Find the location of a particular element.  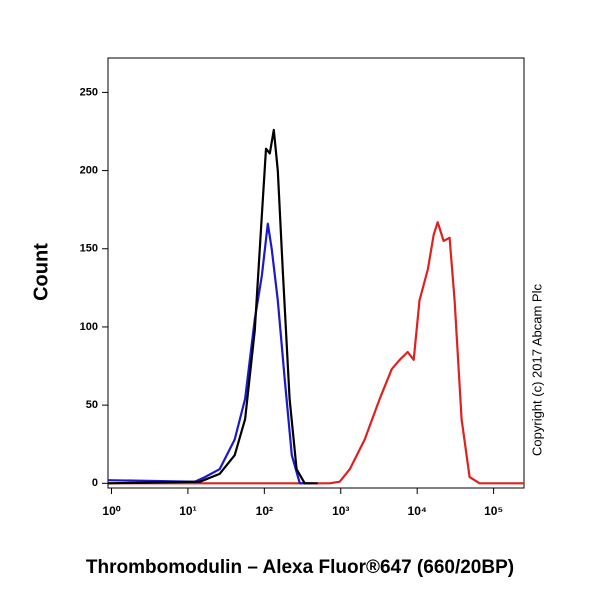

x-tick-label: 10⁰ is located at coordinates (111, 511).